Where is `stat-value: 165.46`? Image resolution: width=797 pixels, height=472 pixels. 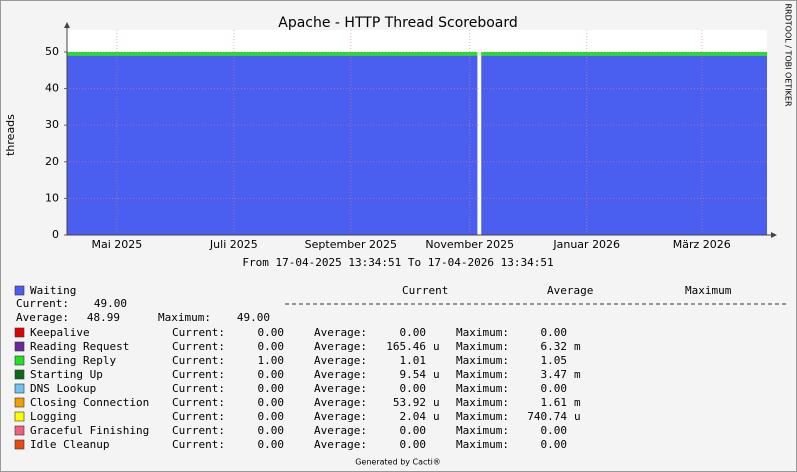
stat-value: 165.46 is located at coordinates (406, 346).